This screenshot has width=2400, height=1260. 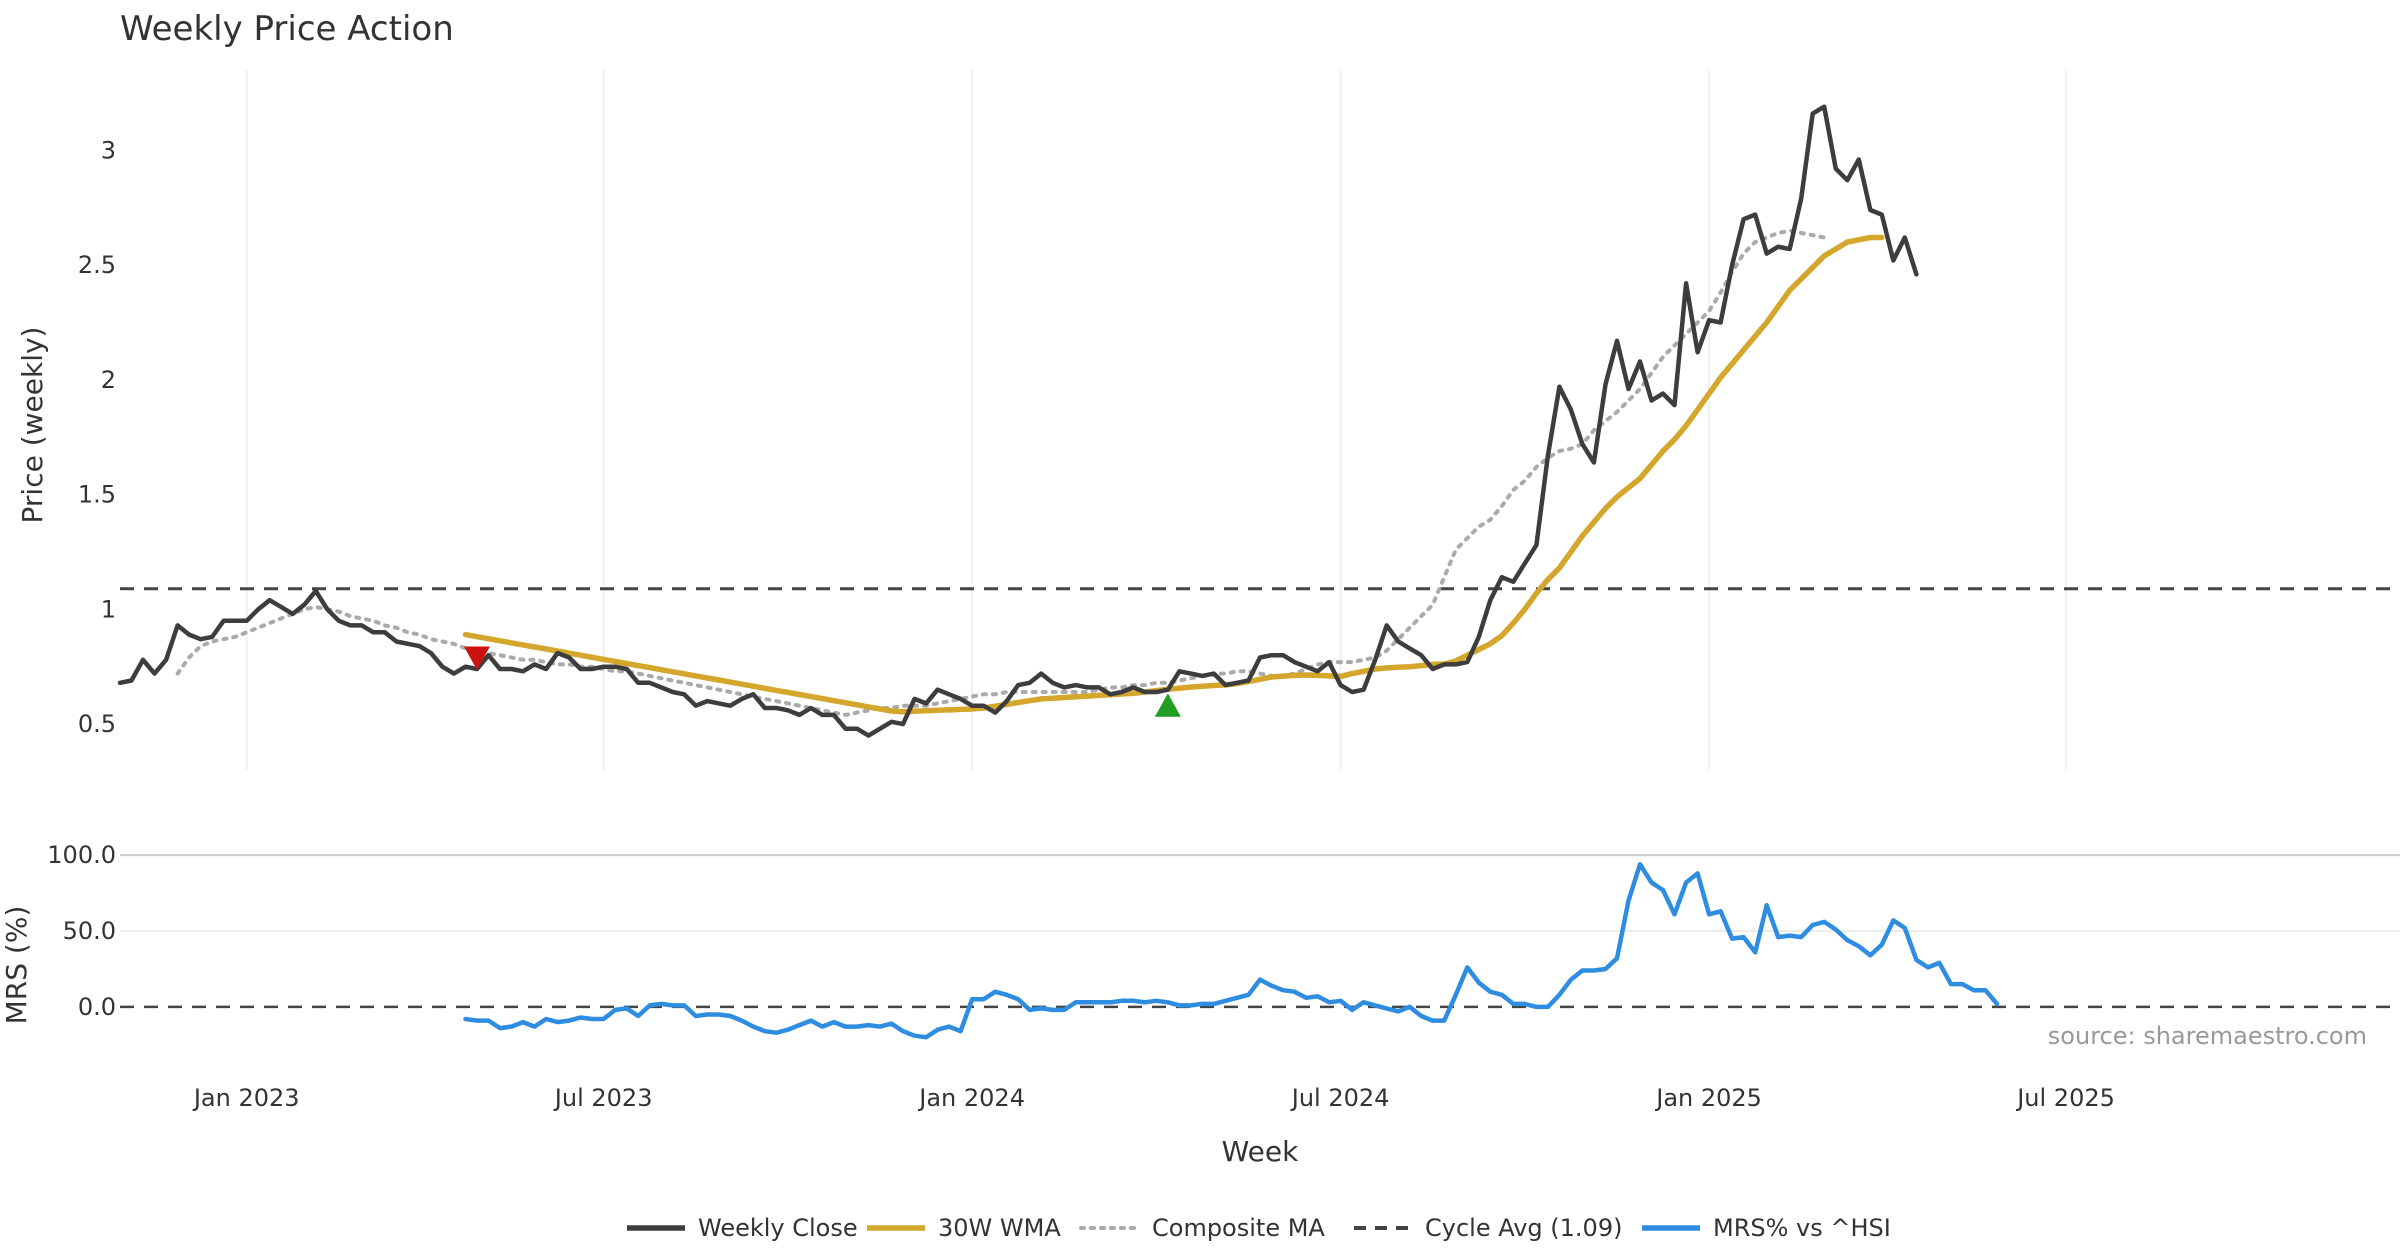 I want to click on legend-label-4: MRS% vs ^HSI, so click(x=1802, y=1228).